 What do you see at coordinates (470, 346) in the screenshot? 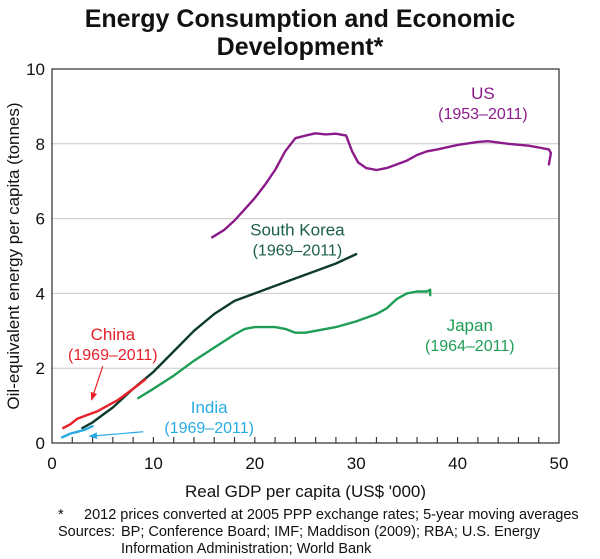
I see `series-period-japan: (1964–2011)` at bounding box center [470, 346].